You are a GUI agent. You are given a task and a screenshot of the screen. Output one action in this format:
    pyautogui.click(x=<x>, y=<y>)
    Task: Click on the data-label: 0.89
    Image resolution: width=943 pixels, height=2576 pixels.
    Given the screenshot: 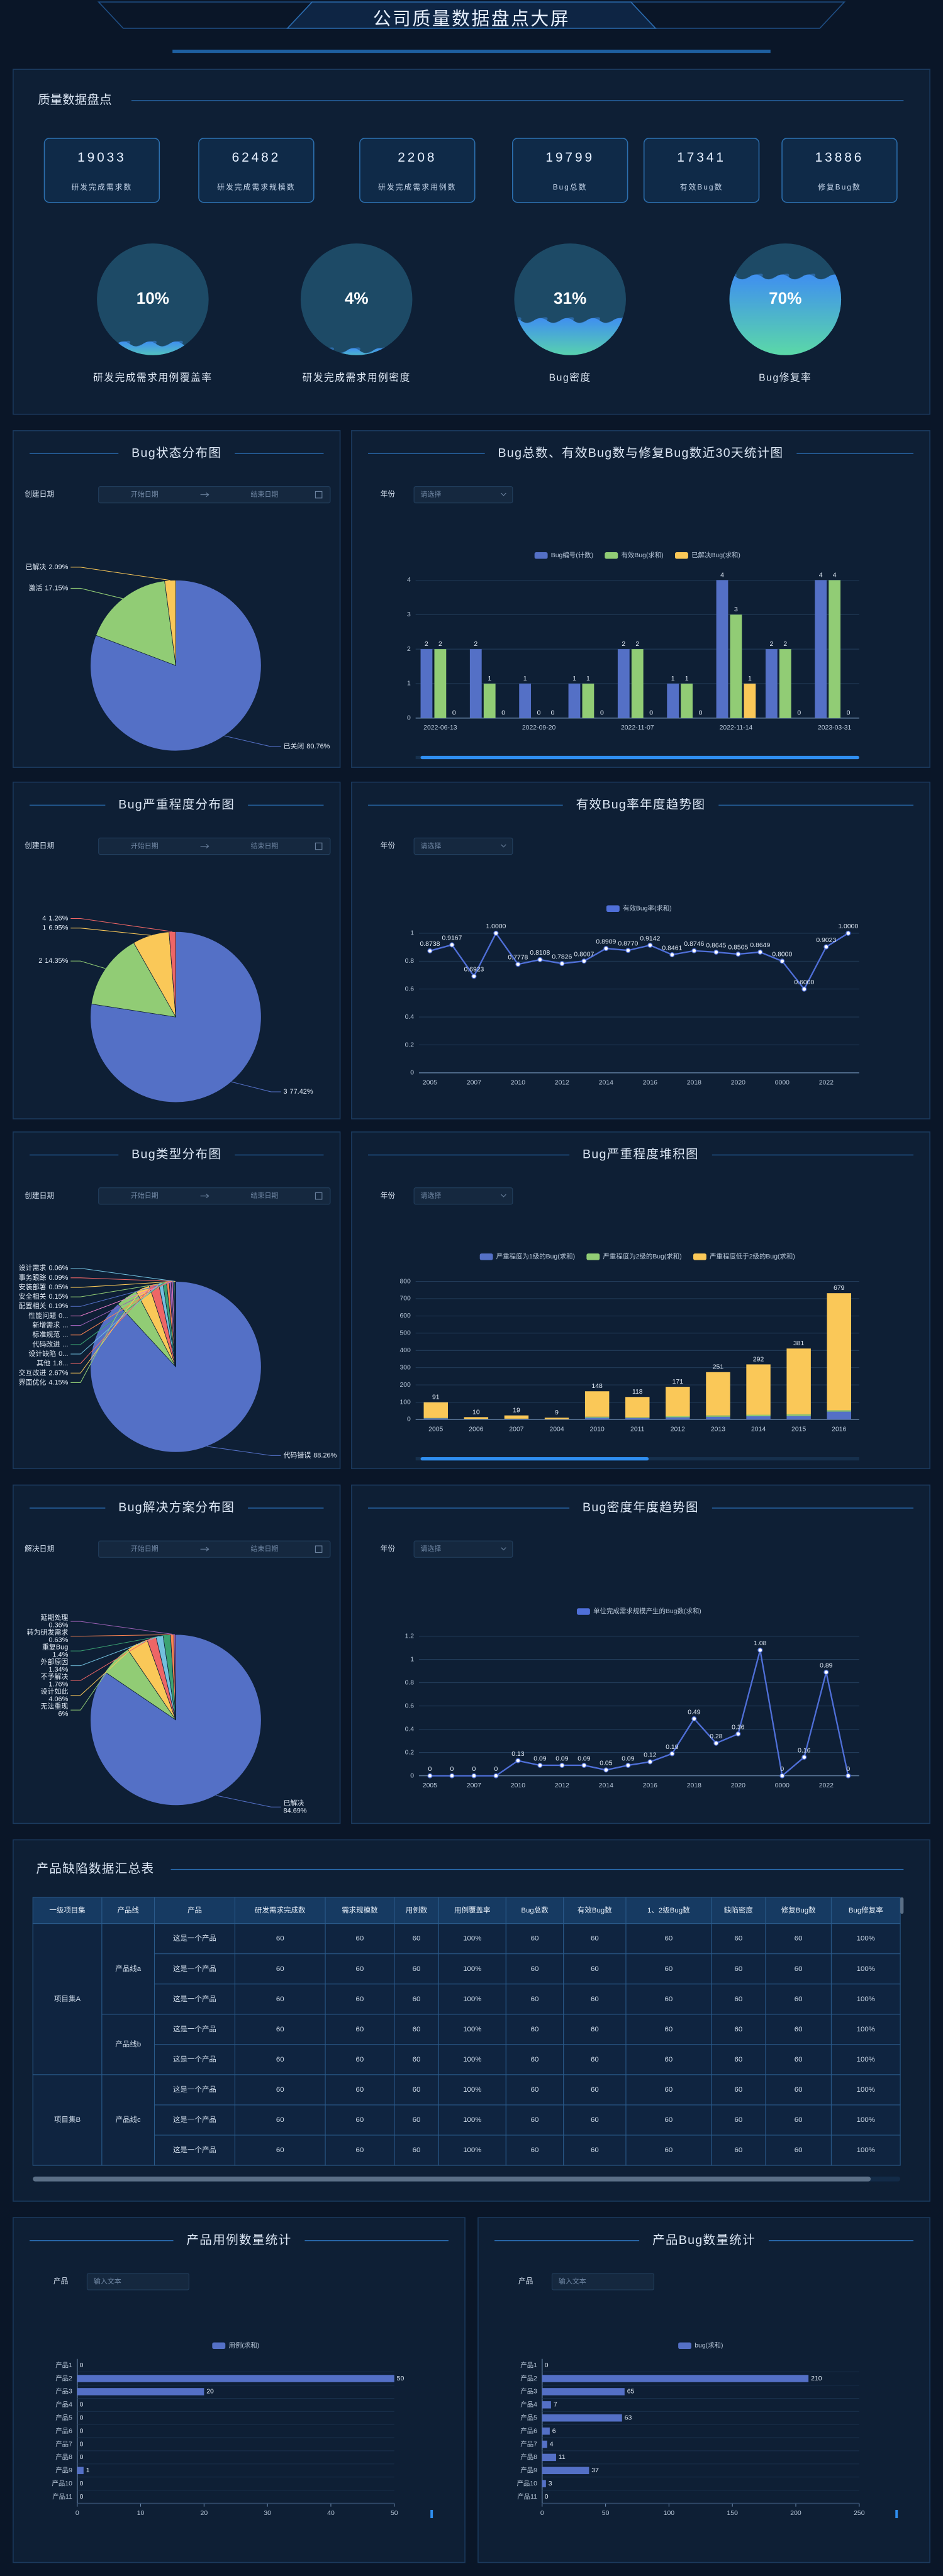 What is the action you would take?
    pyautogui.click(x=827, y=1665)
    